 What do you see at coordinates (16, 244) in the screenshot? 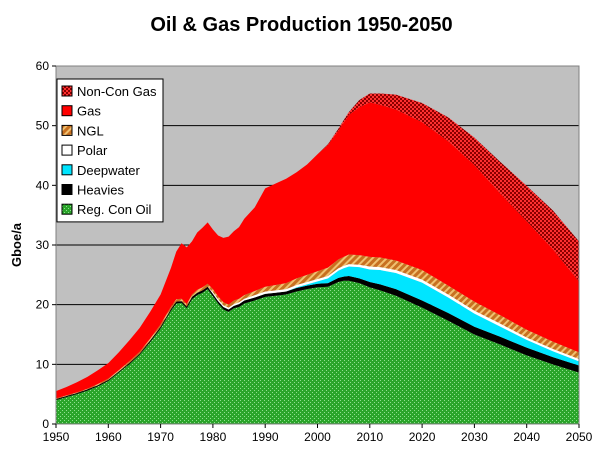
I see `y-axis-label: Gboe/a` at bounding box center [16, 244].